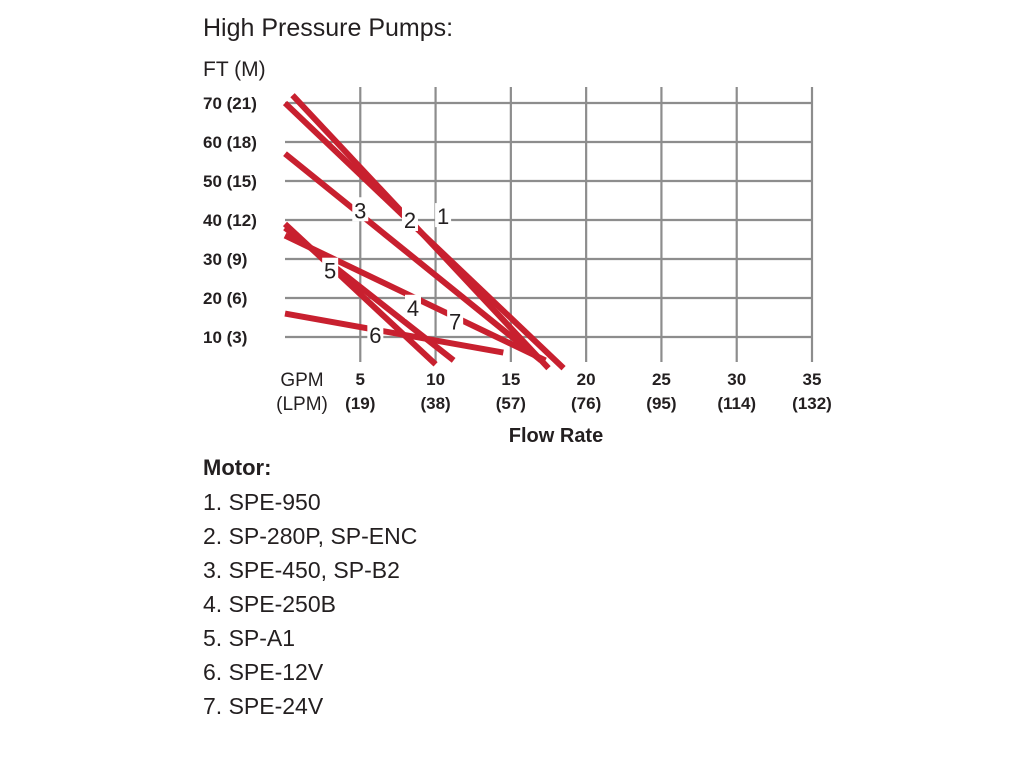 This screenshot has height=768, width=1024. I want to click on legend-item: 5. SP-A1, so click(249, 638).